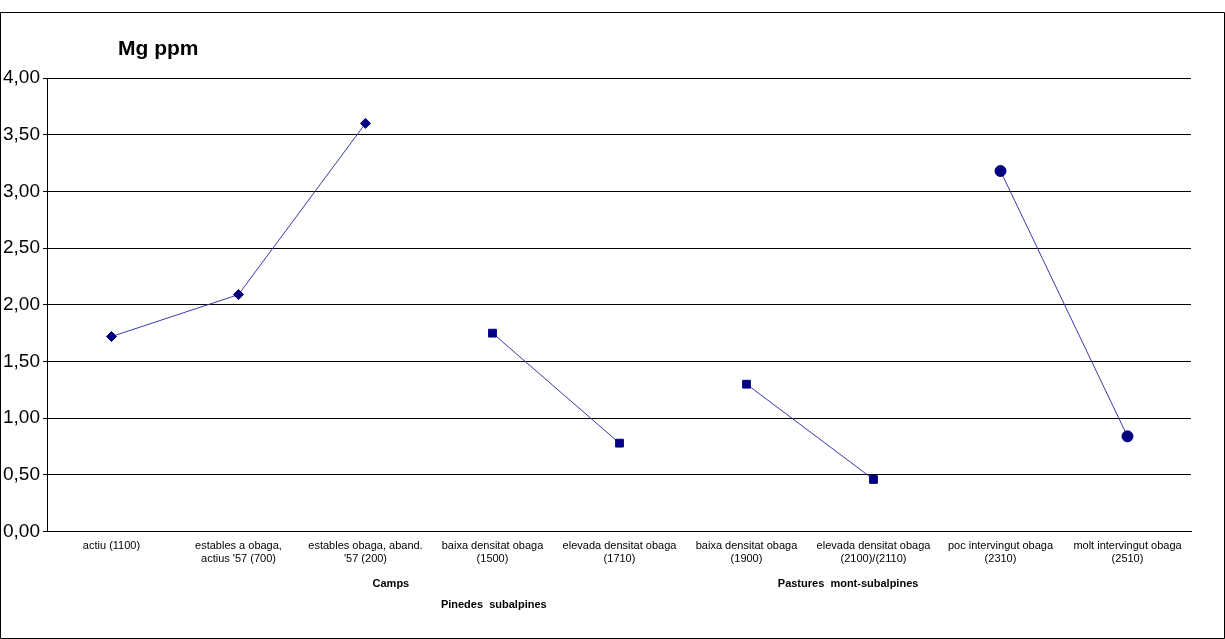 Image resolution: width=1225 pixels, height=639 pixels. What do you see at coordinates (493, 552) in the screenshot?
I see `x-tick-label: baixa densitat obaga (1500)` at bounding box center [493, 552].